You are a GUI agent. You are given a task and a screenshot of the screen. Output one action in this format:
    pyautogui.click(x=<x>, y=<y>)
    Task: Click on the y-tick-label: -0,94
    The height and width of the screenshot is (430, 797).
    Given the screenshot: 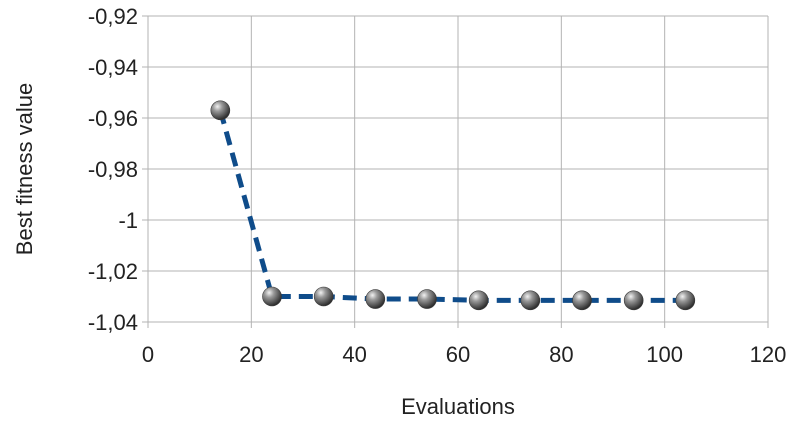 What is the action you would take?
    pyautogui.click(x=113, y=67)
    